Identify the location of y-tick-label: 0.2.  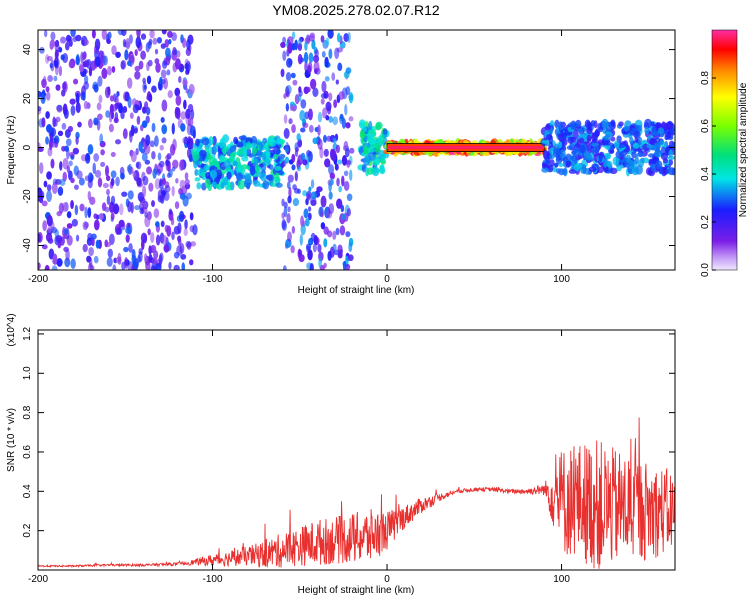
(27, 530).